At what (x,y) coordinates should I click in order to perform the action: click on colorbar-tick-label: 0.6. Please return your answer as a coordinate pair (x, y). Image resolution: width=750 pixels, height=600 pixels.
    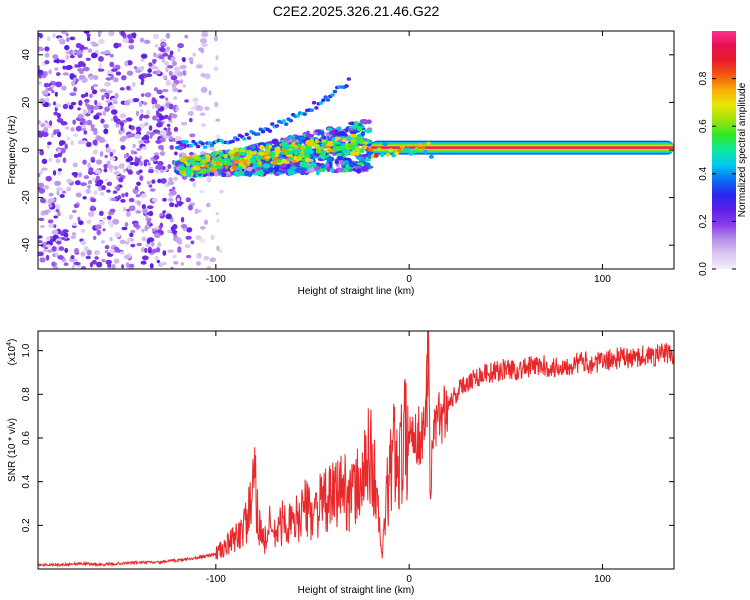
    Looking at the image, I should click on (703, 126).